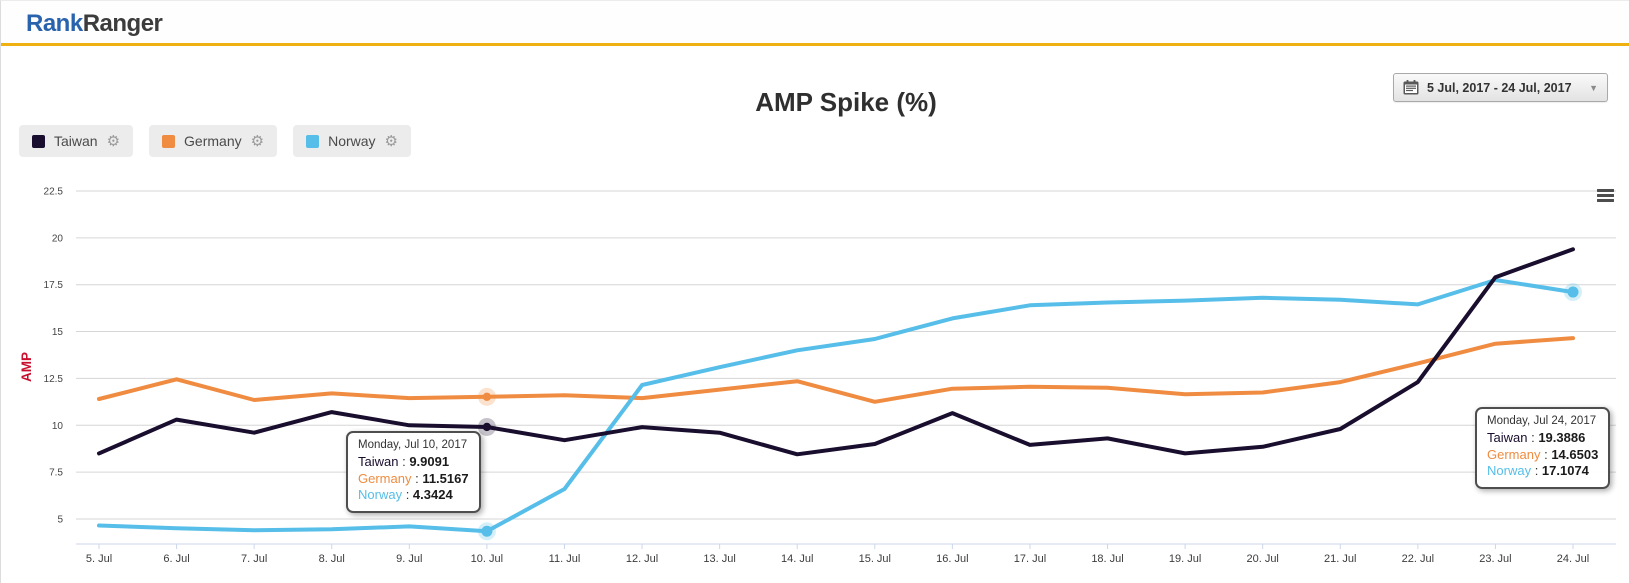  Describe the element at coordinates (1573, 559) in the screenshot. I see `x-tick-label: 24. Jul` at that location.